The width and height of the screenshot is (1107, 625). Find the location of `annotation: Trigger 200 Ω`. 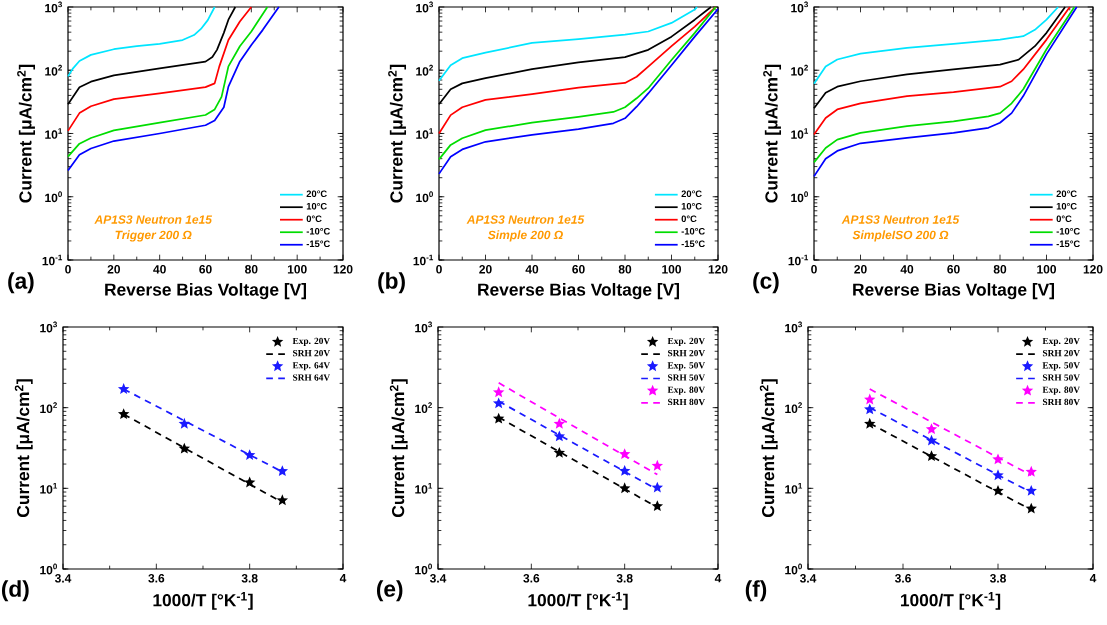

annotation: Trigger 200 Ω is located at coordinates (153, 236).